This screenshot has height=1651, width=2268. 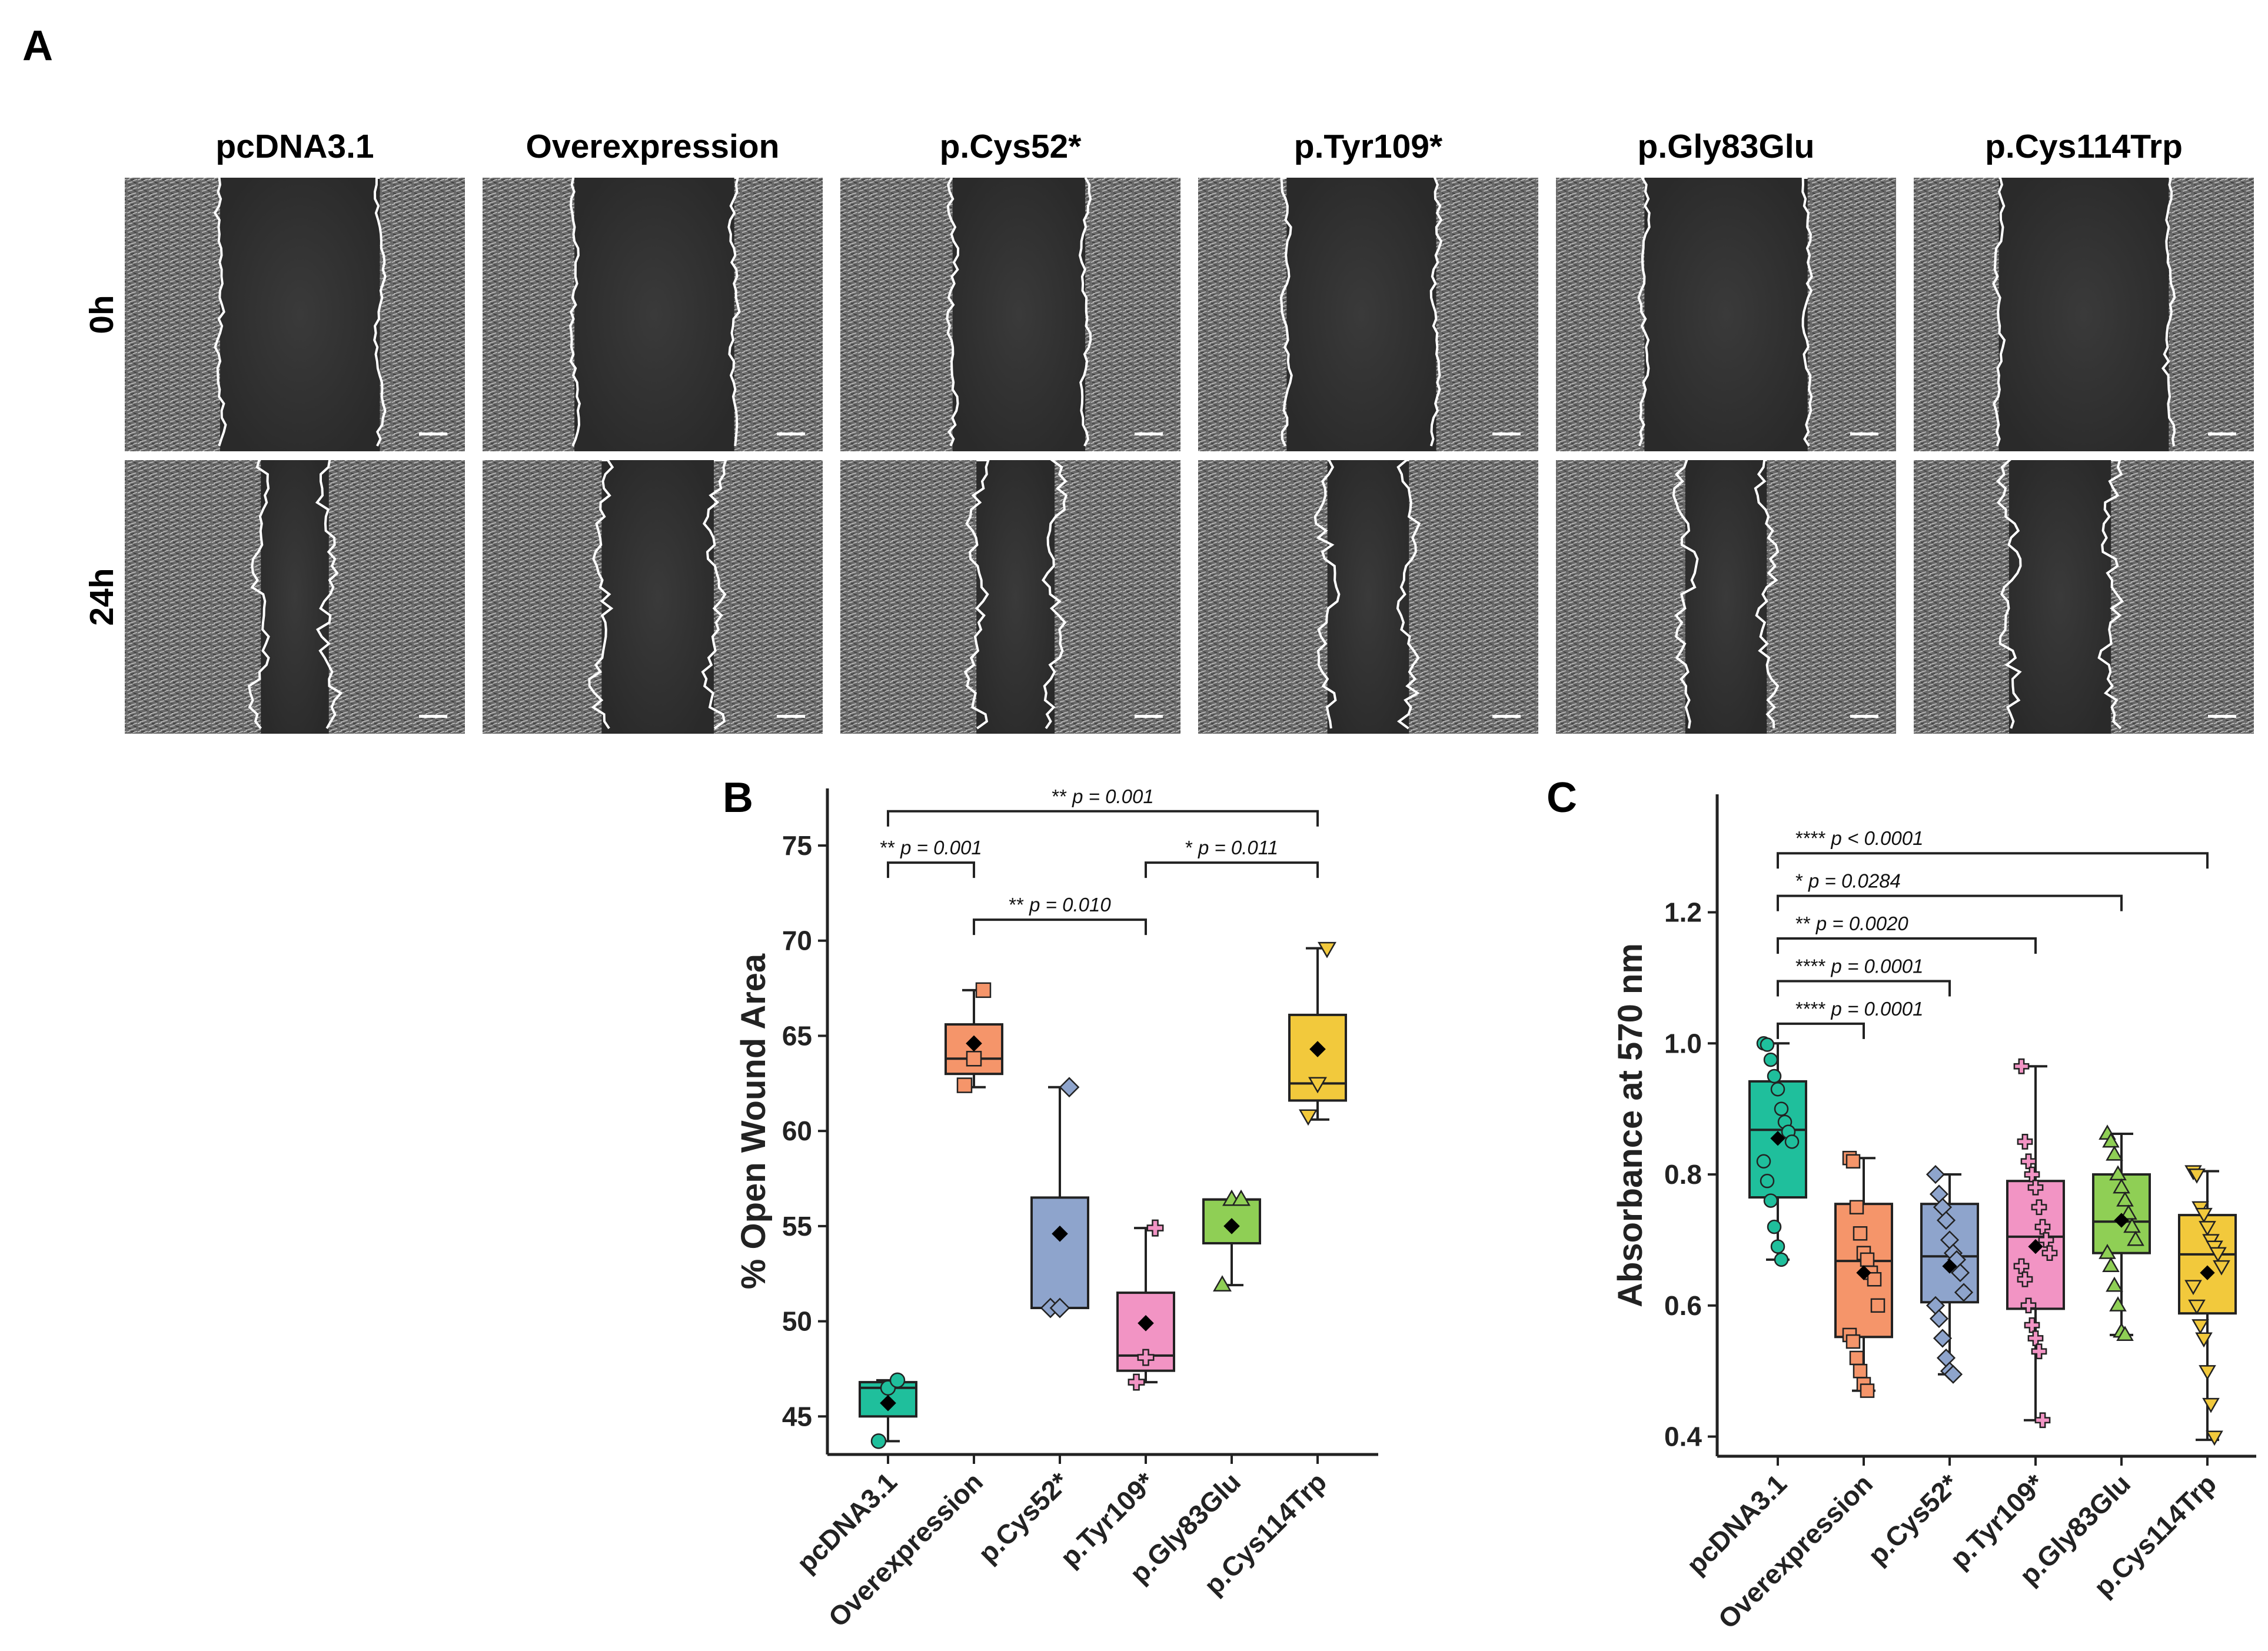 What do you see at coordinates (1810, 966) in the screenshot?
I see `significance-stars: ****` at bounding box center [1810, 966].